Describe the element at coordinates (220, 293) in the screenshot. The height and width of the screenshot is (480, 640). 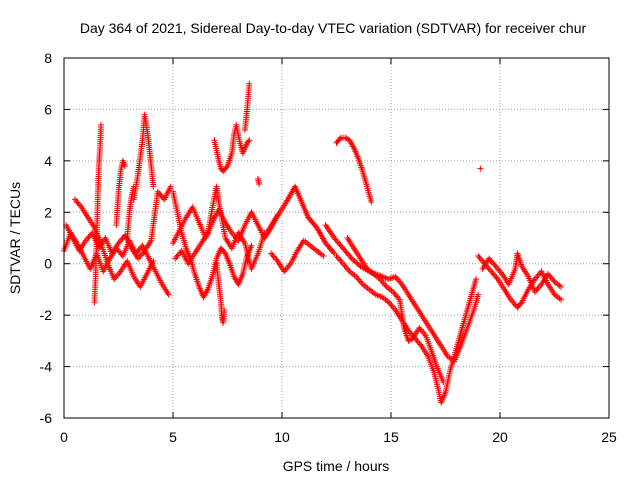
I see `series-dip-7.2h` at that location.